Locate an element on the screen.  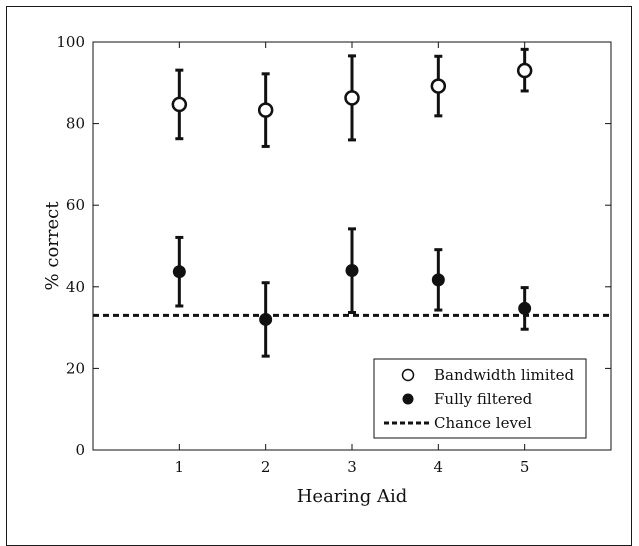
y-tick-label-0: 0 is located at coordinates (80, 450).